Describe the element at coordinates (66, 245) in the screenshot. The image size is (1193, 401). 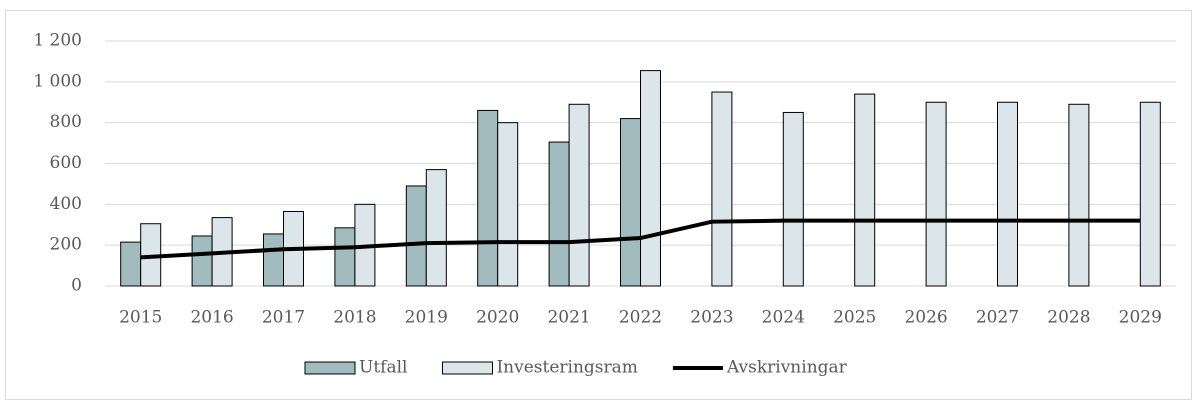
I see `y-tick-label: 200` at that location.